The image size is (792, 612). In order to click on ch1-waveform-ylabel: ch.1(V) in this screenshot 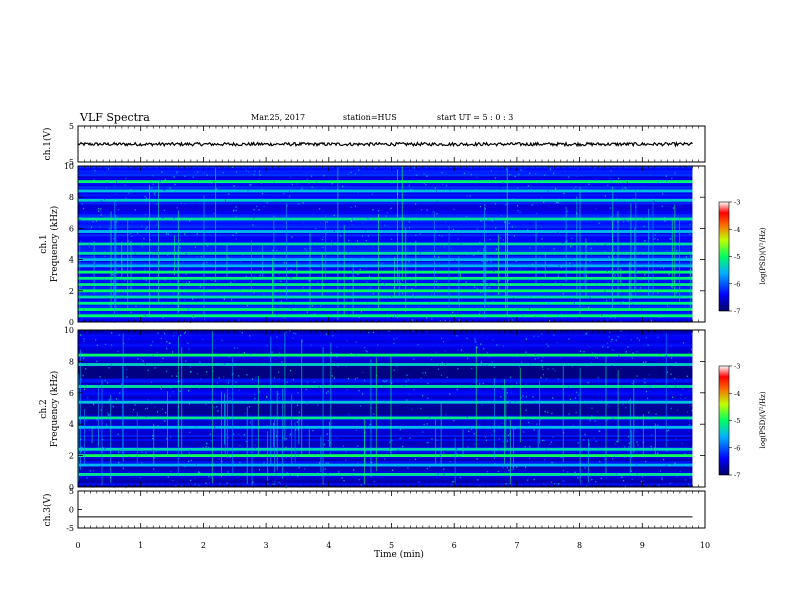, I will do `click(47, 144)`.